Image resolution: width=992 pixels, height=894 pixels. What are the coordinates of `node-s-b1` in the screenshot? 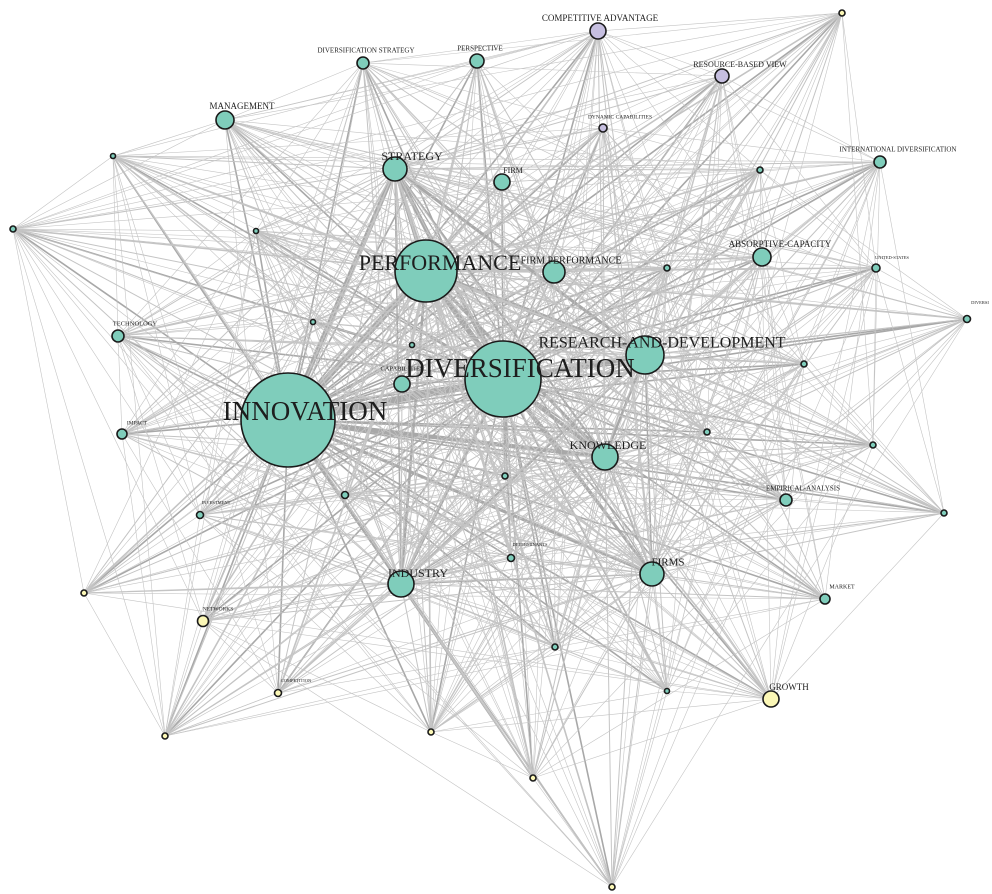 It's located at (165, 736).